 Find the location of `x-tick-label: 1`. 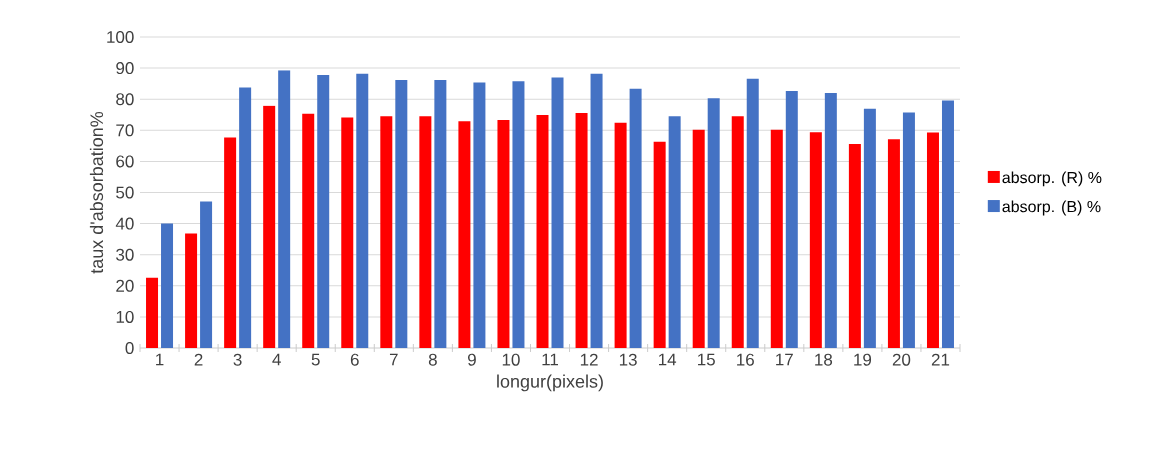

x-tick-label: 1 is located at coordinates (160, 359).